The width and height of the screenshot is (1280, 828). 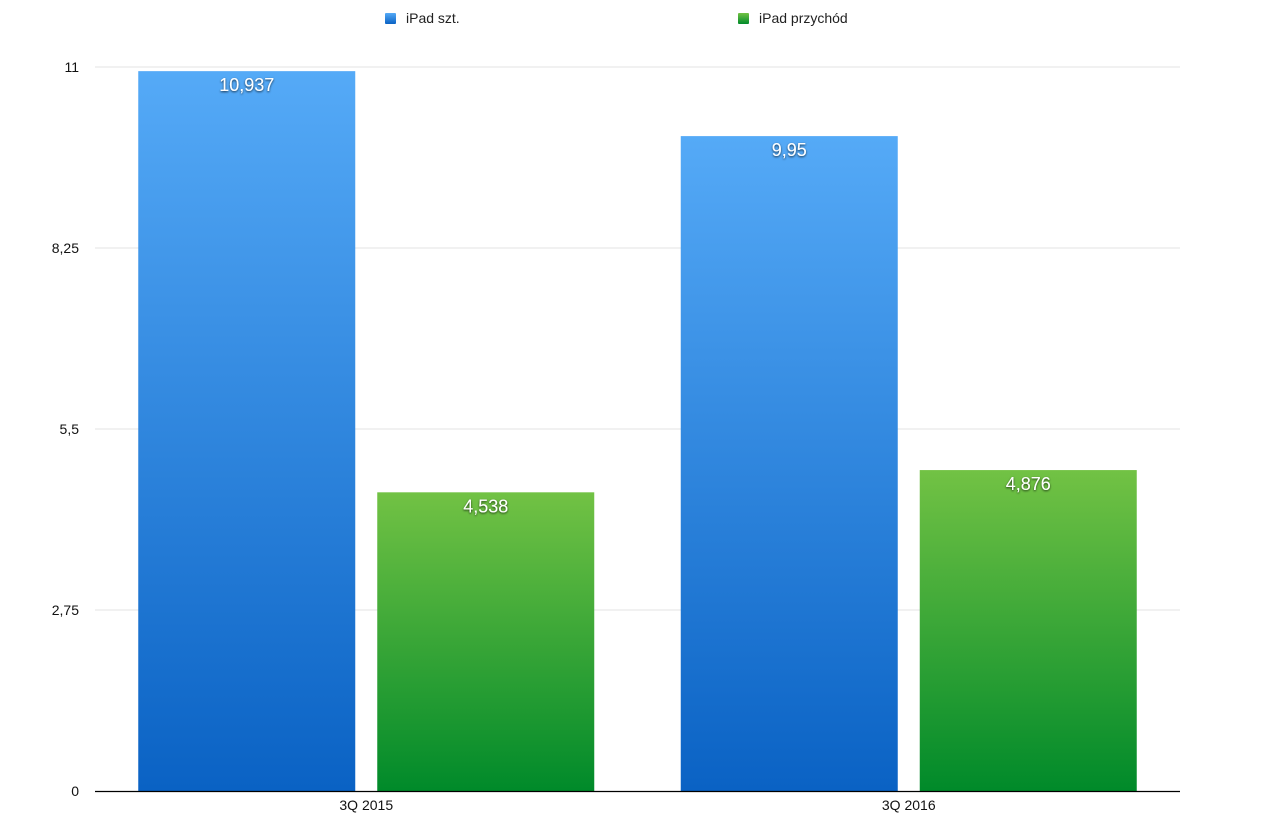 I want to click on y-tick-label: 2,75, so click(x=65, y=610).